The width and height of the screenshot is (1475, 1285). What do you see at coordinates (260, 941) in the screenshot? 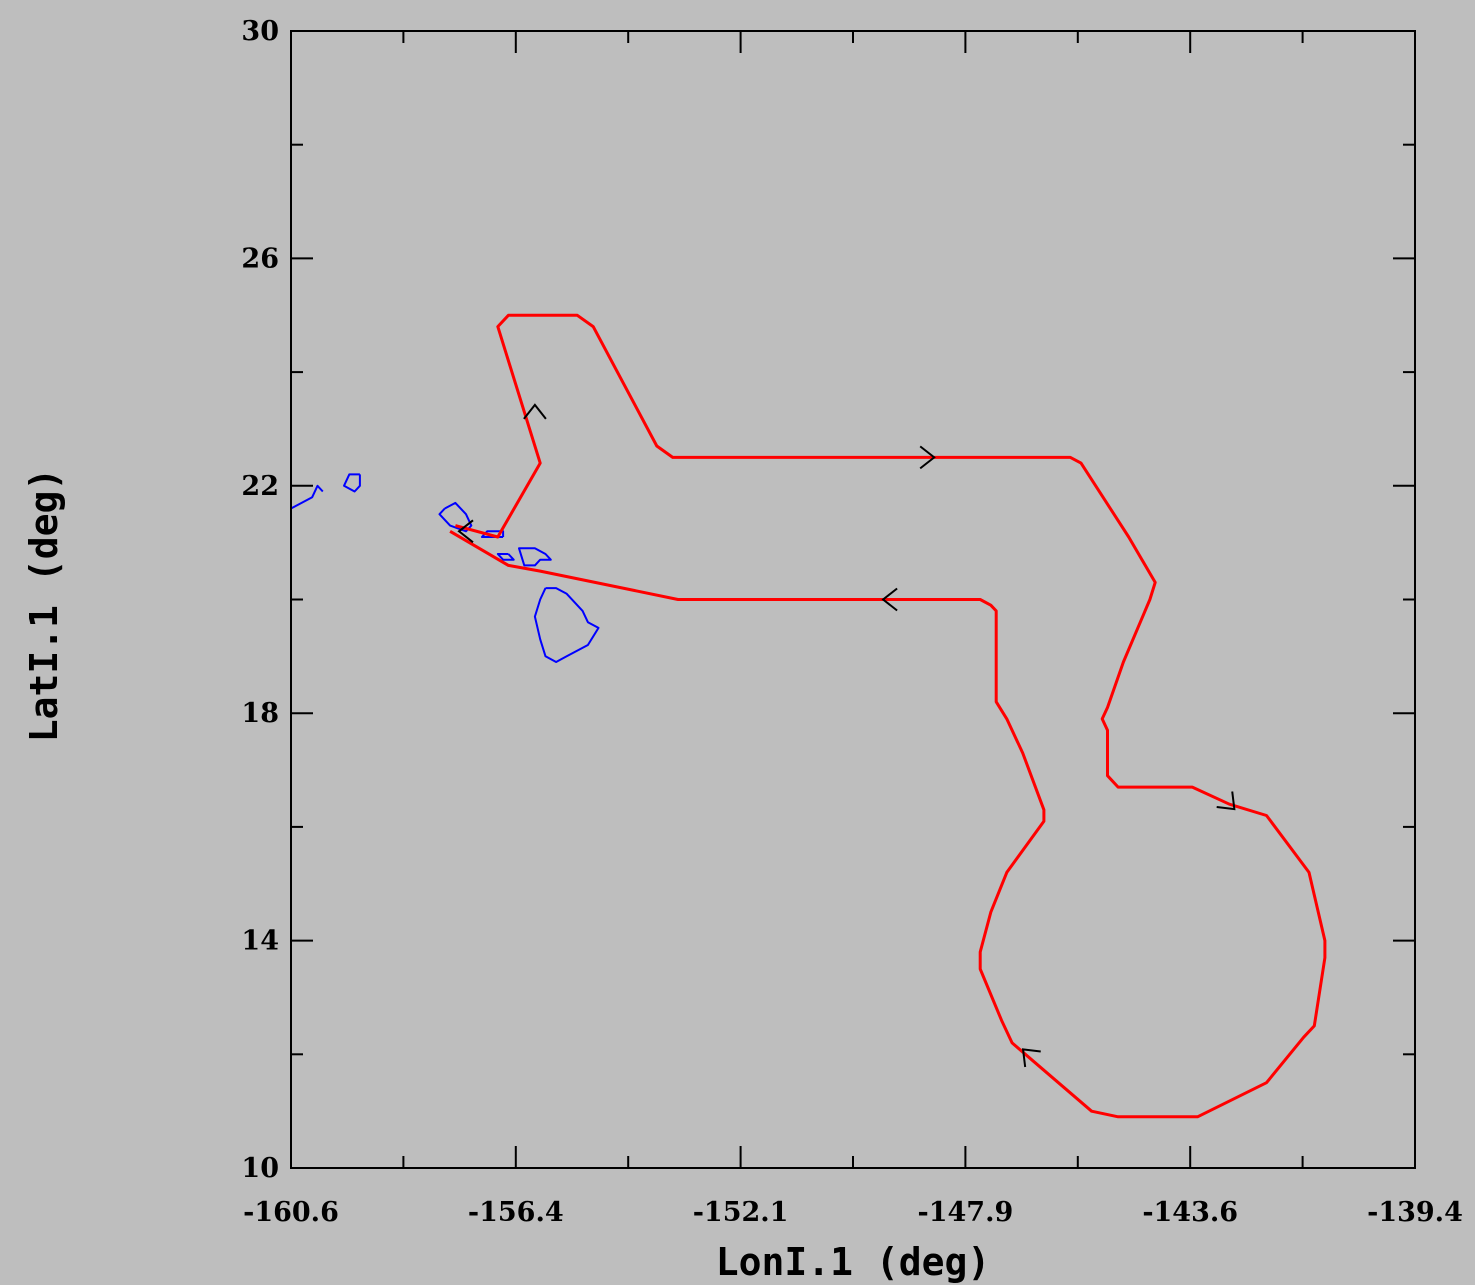
I see `y-tick-label: 14` at bounding box center [260, 941].